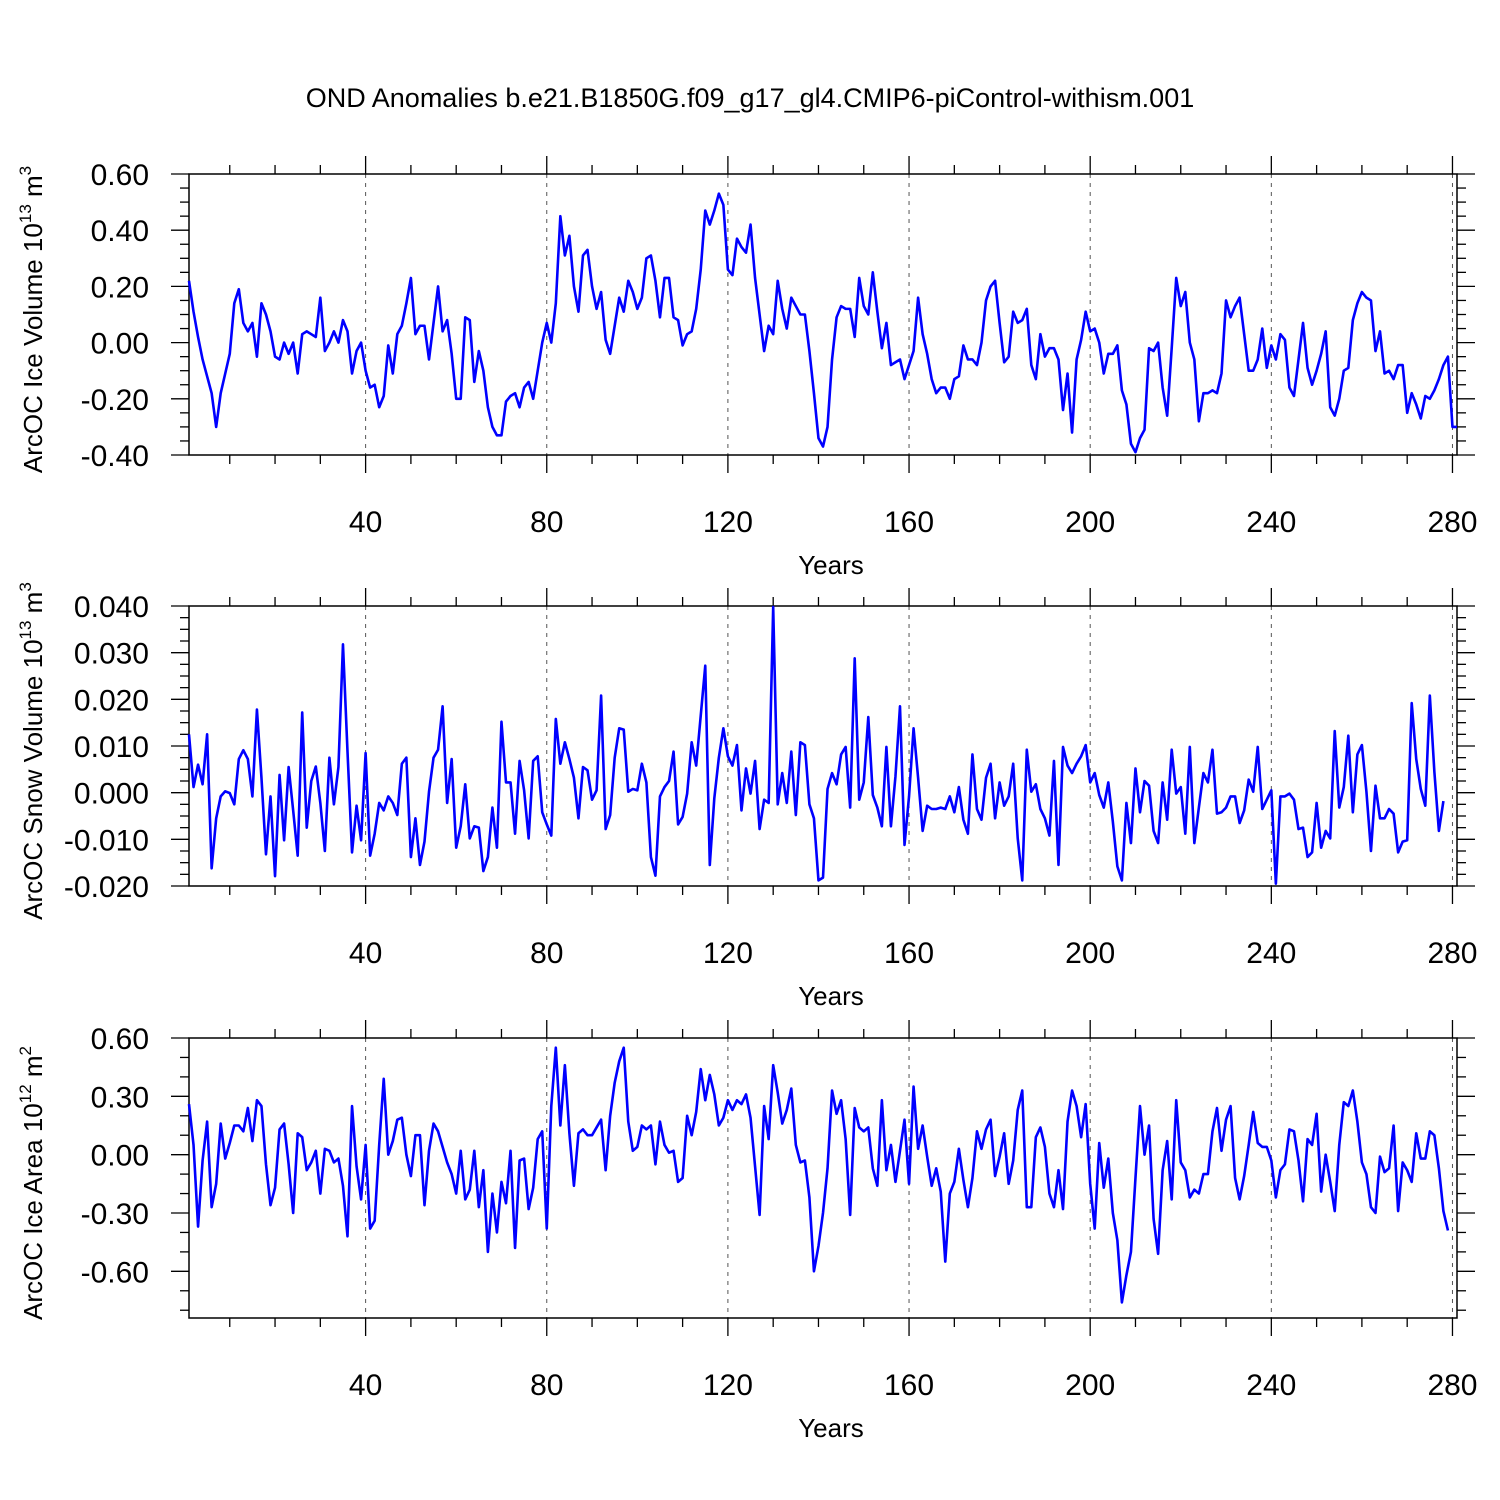 The height and width of the screenshot is (1500, 1500). What do you see at coordinates (115, 400) in the screenshot?
I see `y-tick-label: -0.20` at bounding box center [115, 400].